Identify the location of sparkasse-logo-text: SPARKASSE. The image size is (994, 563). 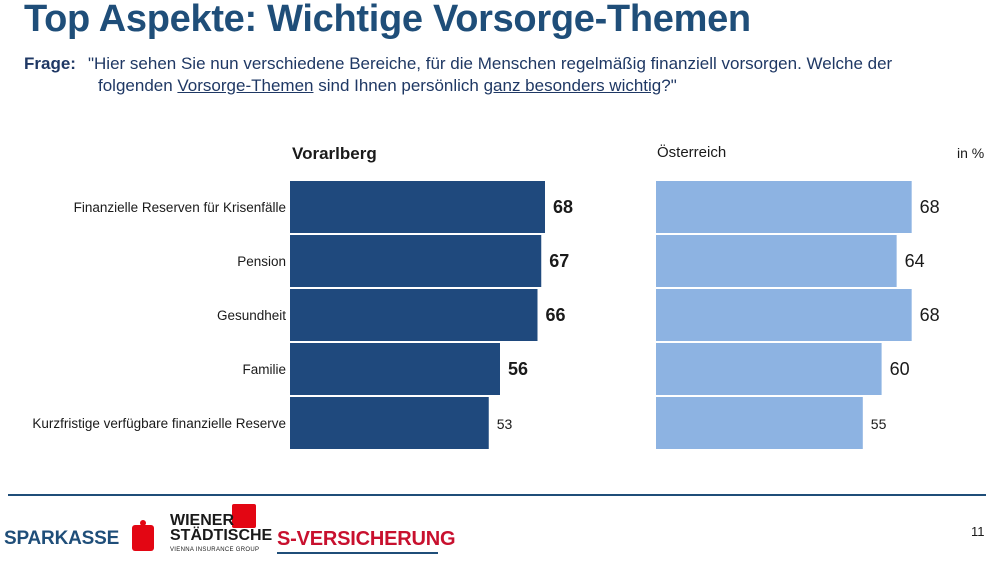
(62, 538).